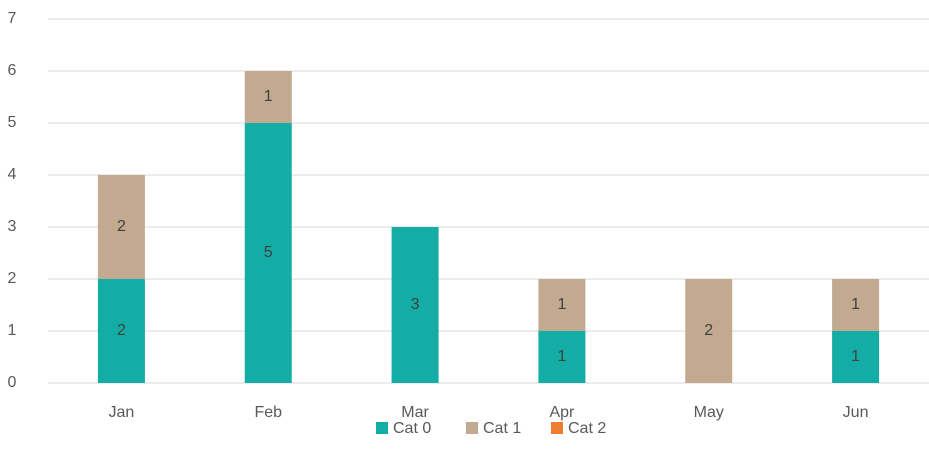 The width and height of the screenshot is (929, 468). I want to click on legend-label: Cat 1, so click(502, 428).